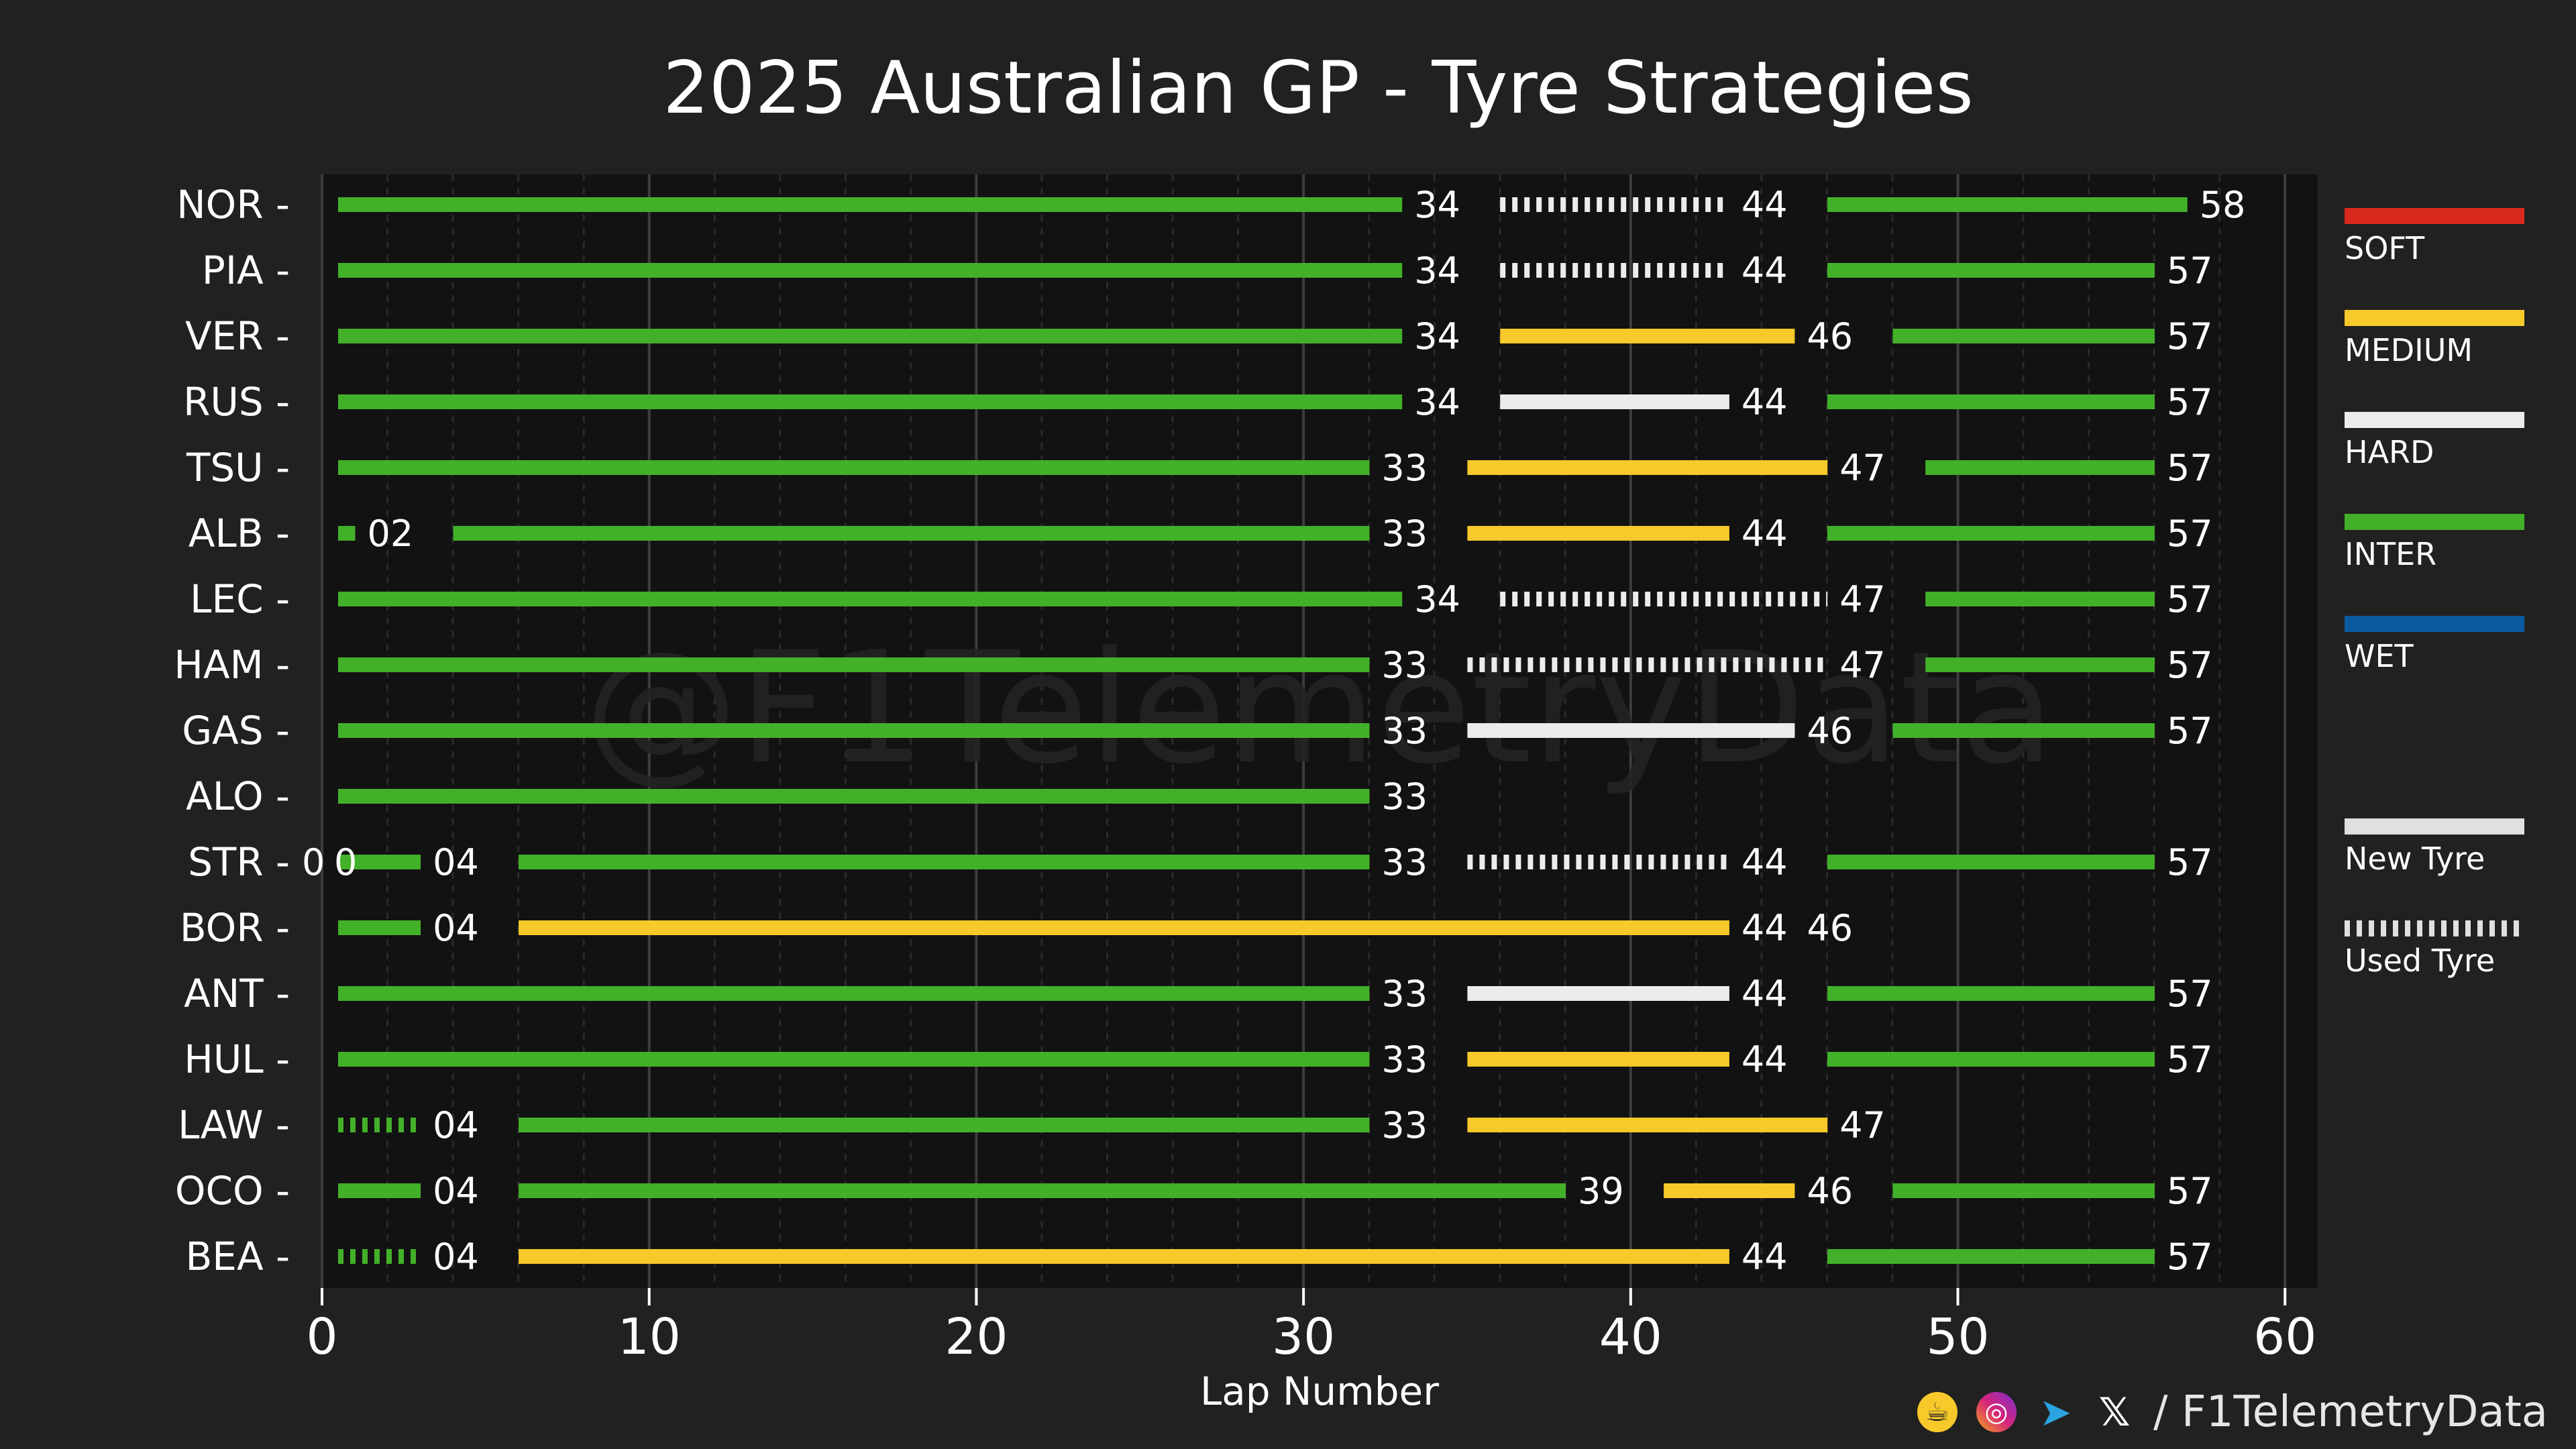  Describe the element at coordinates (1996, 1412) in the screenshot. I see `instagram-icon: ◎` at that location.